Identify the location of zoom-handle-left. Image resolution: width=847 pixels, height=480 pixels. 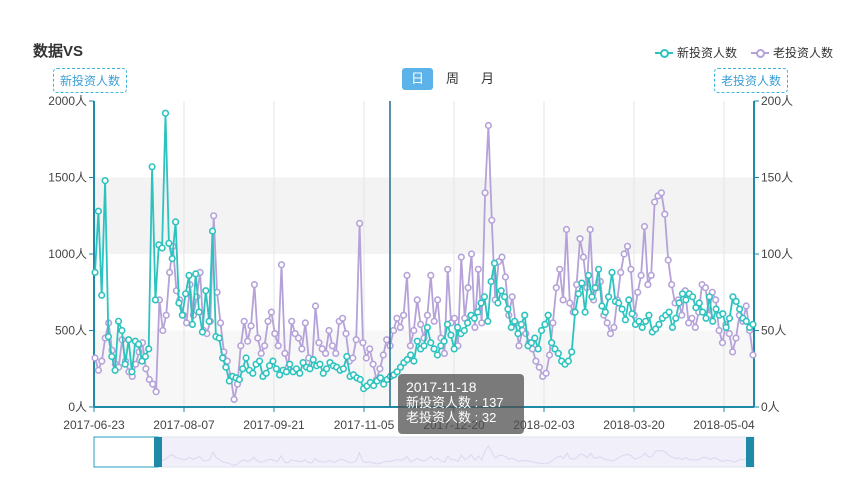
(158, 452).